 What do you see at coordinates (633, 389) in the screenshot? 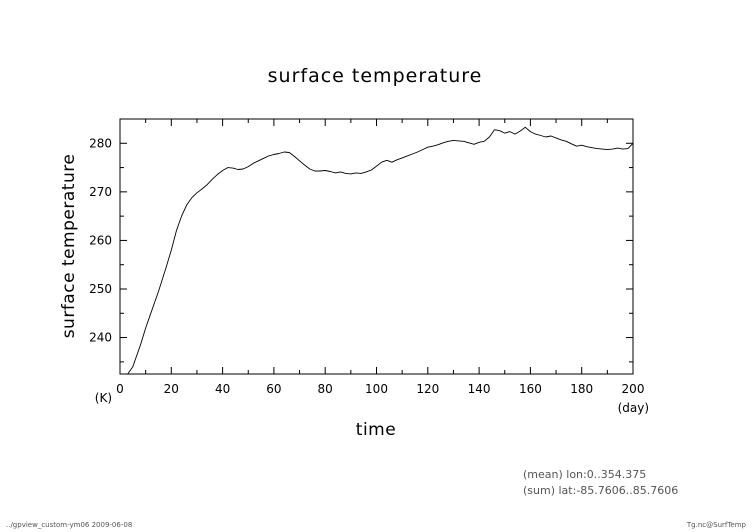
I see `x-tick-label: 200` at bounding box center [633, 389].